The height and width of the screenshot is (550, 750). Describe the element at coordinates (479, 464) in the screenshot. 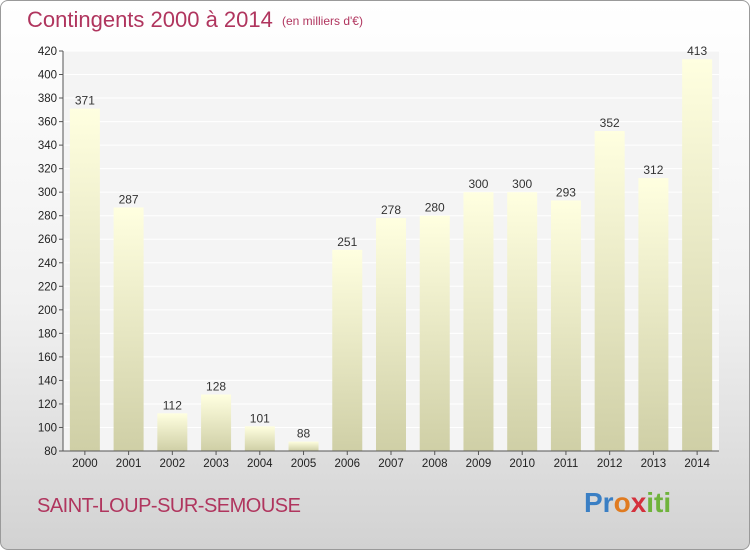

I see `x-tick-label: 2009` at that location.